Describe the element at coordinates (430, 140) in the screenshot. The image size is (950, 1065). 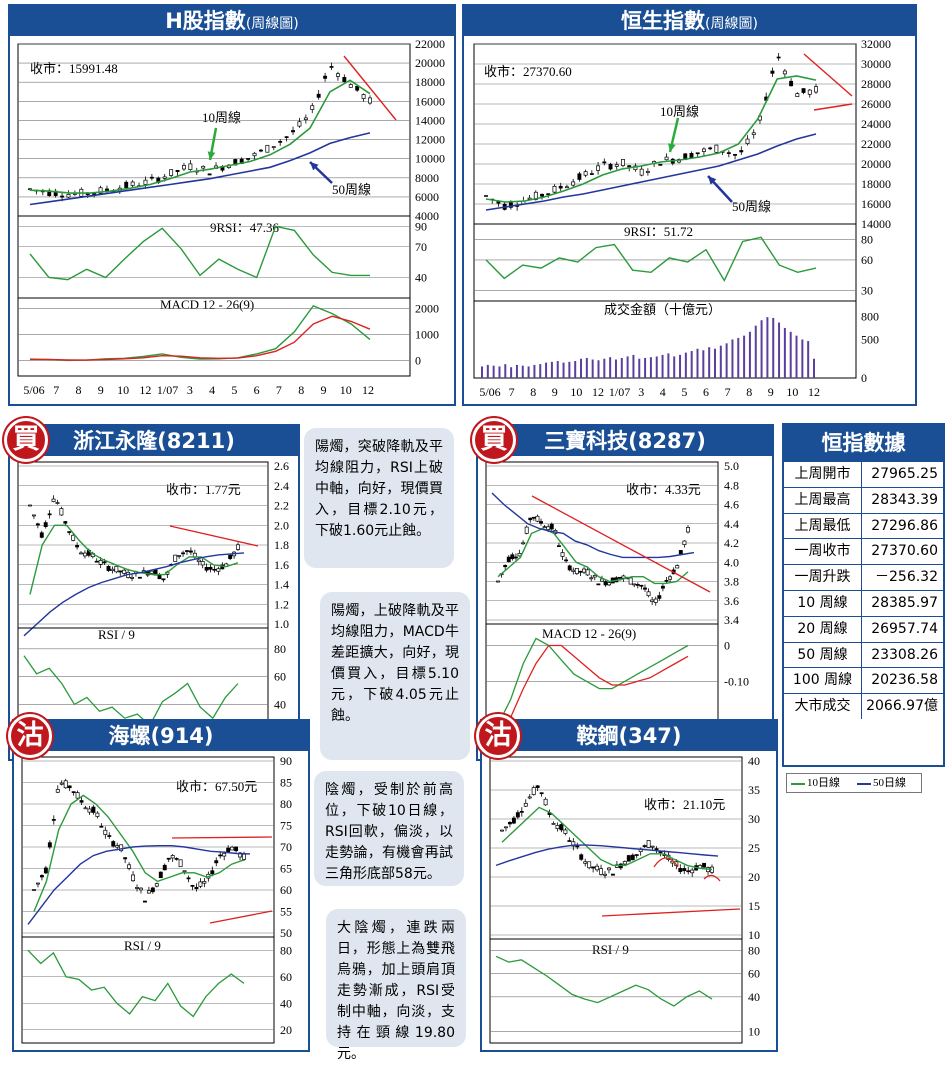
I see `y-tick-label: 12000` at that location.